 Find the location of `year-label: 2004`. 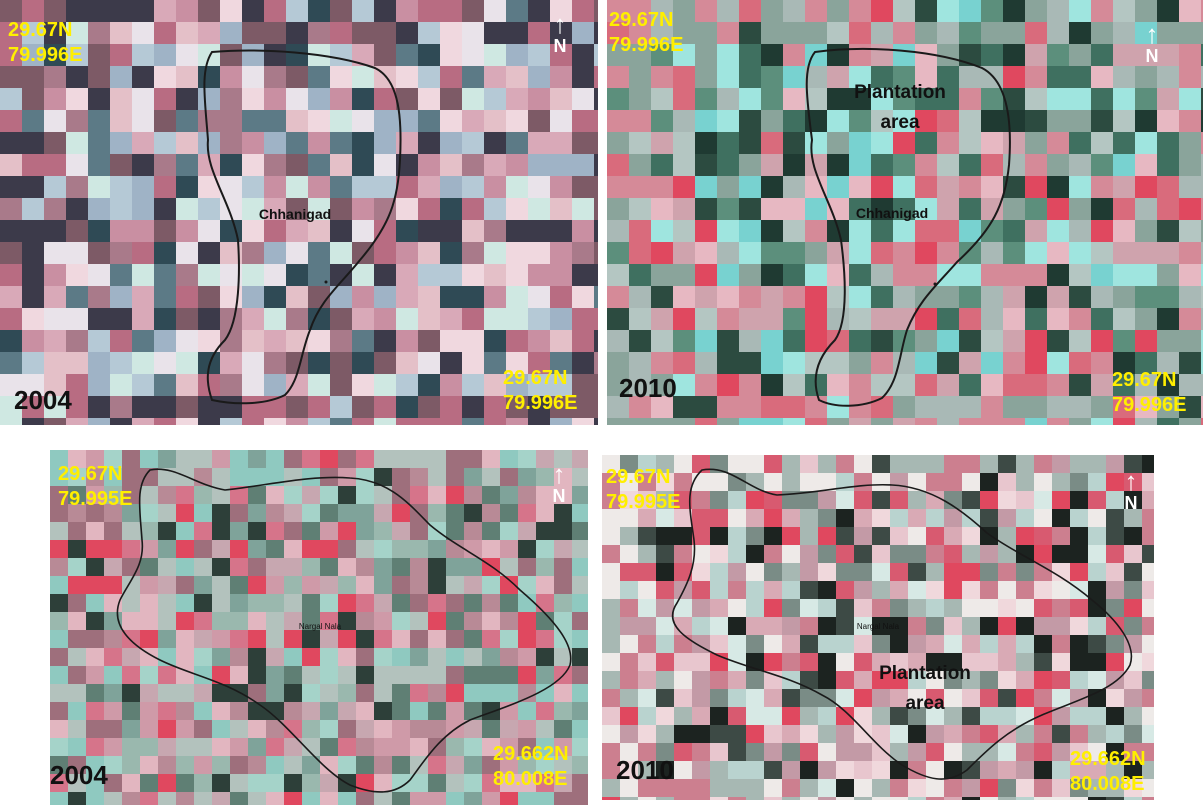

year-label: 2004 is located at coordinates (79, 775).